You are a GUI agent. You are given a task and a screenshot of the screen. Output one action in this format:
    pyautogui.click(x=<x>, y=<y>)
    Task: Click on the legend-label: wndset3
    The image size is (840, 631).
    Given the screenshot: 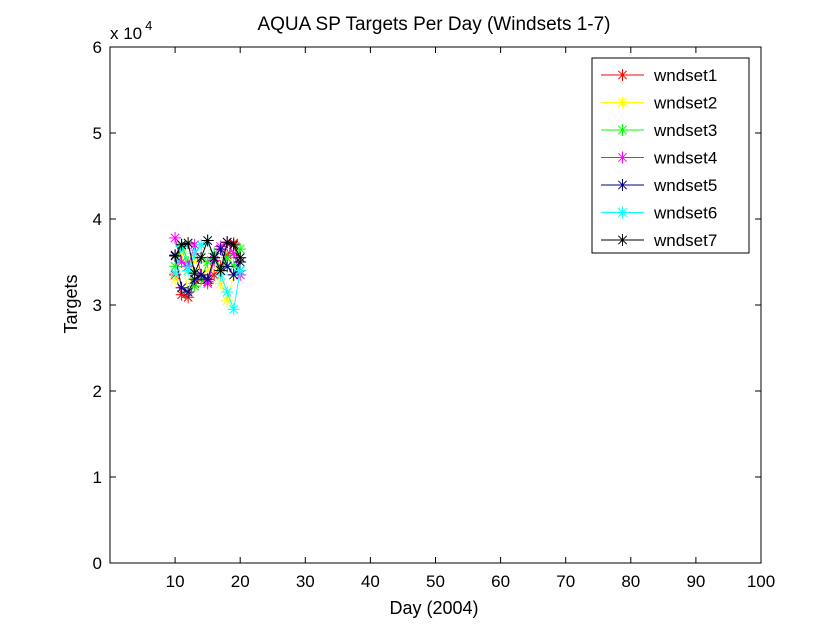 What is the action you would take?
    pyautogui.click(x=685, y=130)
    